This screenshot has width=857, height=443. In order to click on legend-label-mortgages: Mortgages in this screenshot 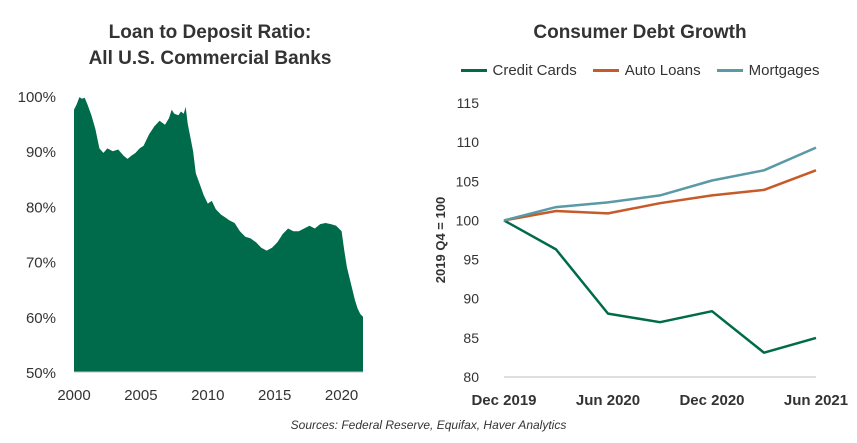, I will do `click(784, 70)`.